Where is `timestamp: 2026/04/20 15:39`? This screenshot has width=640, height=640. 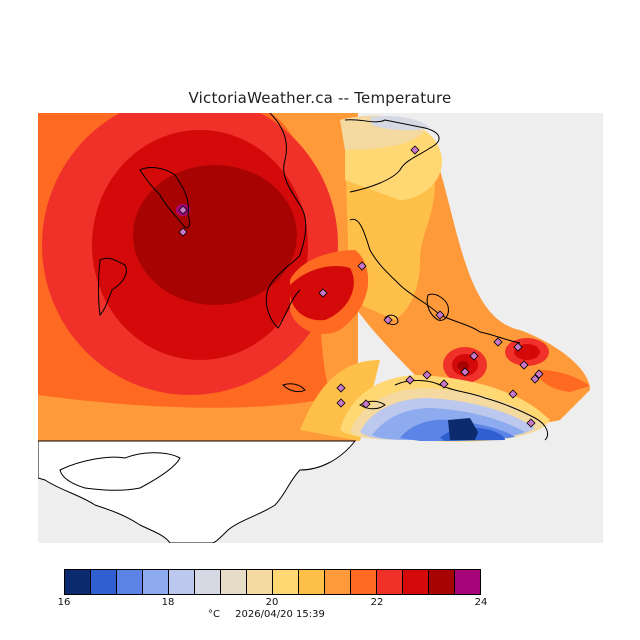 timestamp: 2026/04/20 15:39 is located at coordinates (280, 614).